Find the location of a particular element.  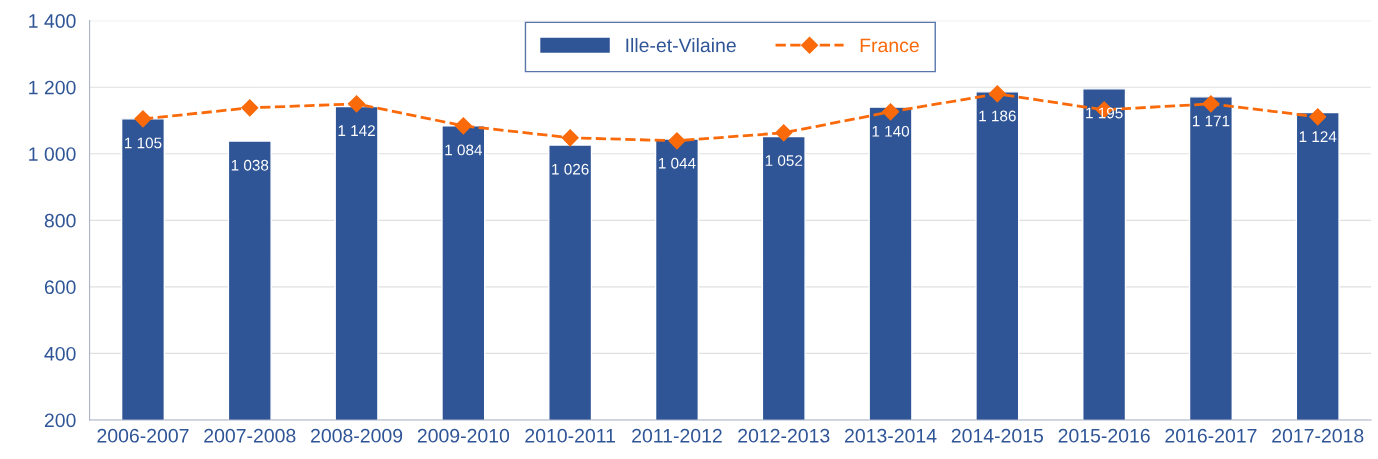

x-tick-label: 2013-2014 is located at coordinates (891, 435).